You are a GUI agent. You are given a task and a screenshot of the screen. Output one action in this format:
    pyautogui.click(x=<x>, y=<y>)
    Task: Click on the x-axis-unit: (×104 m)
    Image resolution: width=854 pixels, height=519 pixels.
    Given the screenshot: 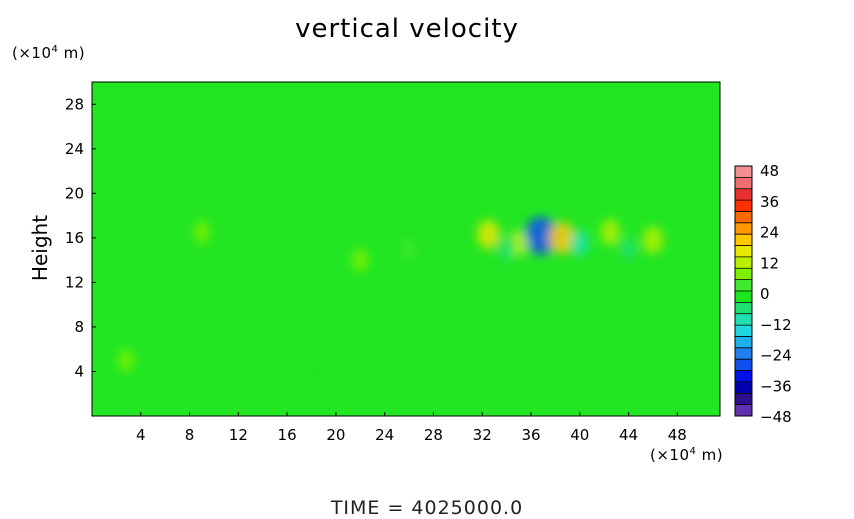 What is the action you would take?
    pyautogui.click(x=687, y=455)
    